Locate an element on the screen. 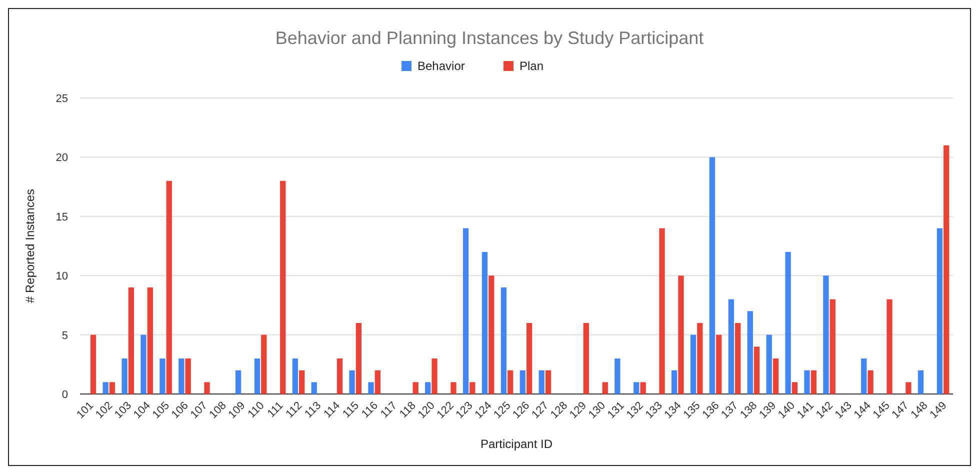 The width and height of the screenshot is (979, 474). x-tick-label: 145 is located at coordinates (881, 411).